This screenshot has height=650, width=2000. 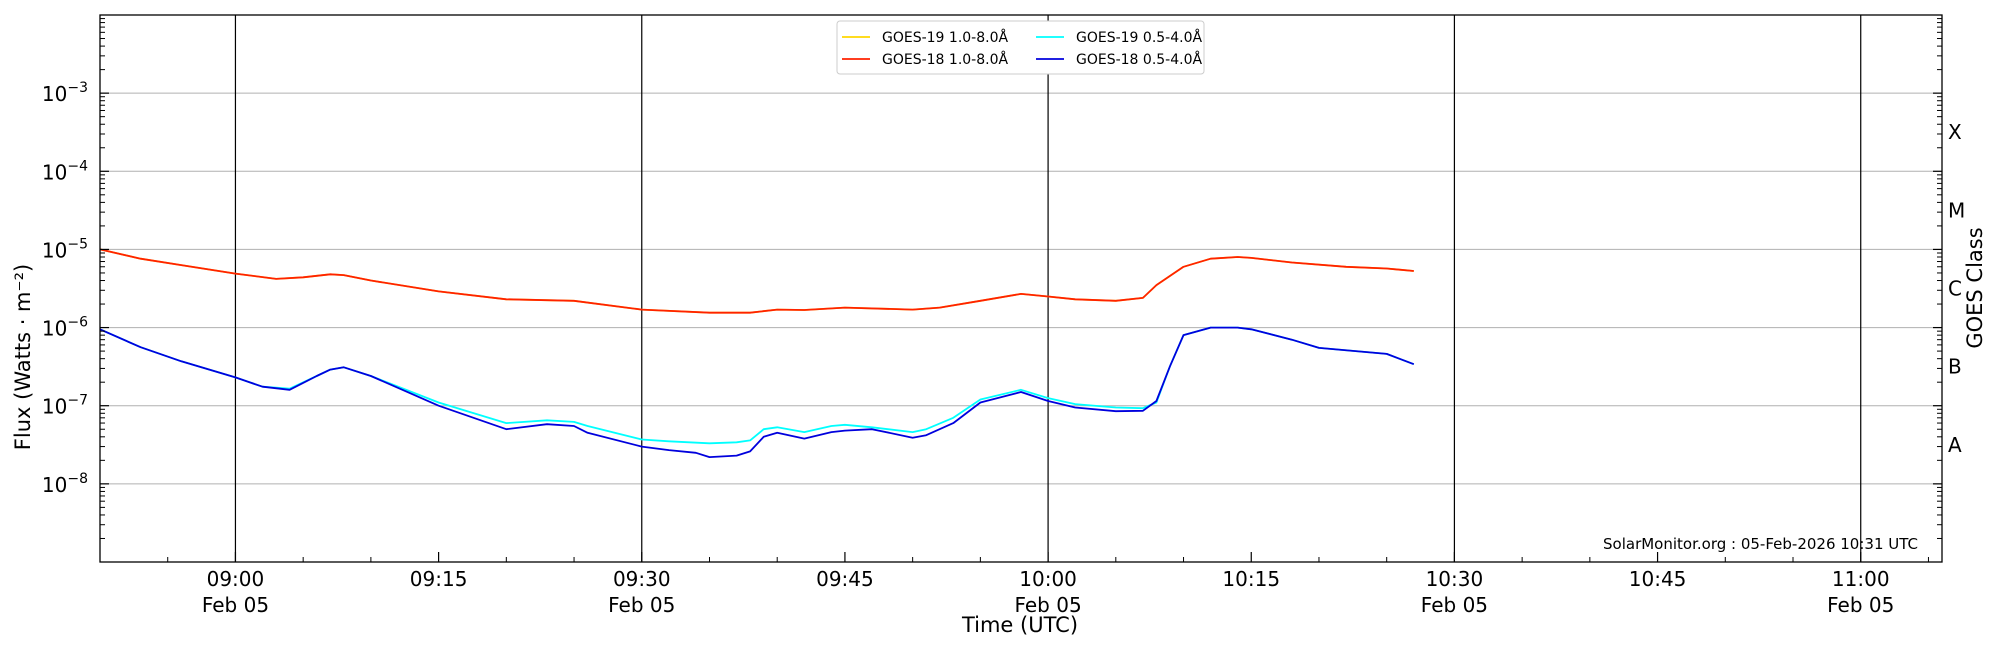 What do you see at coordinates (1955, 445) in the screenshot?
I see `goes-class-label: A` at bounding box center [1955, 445].